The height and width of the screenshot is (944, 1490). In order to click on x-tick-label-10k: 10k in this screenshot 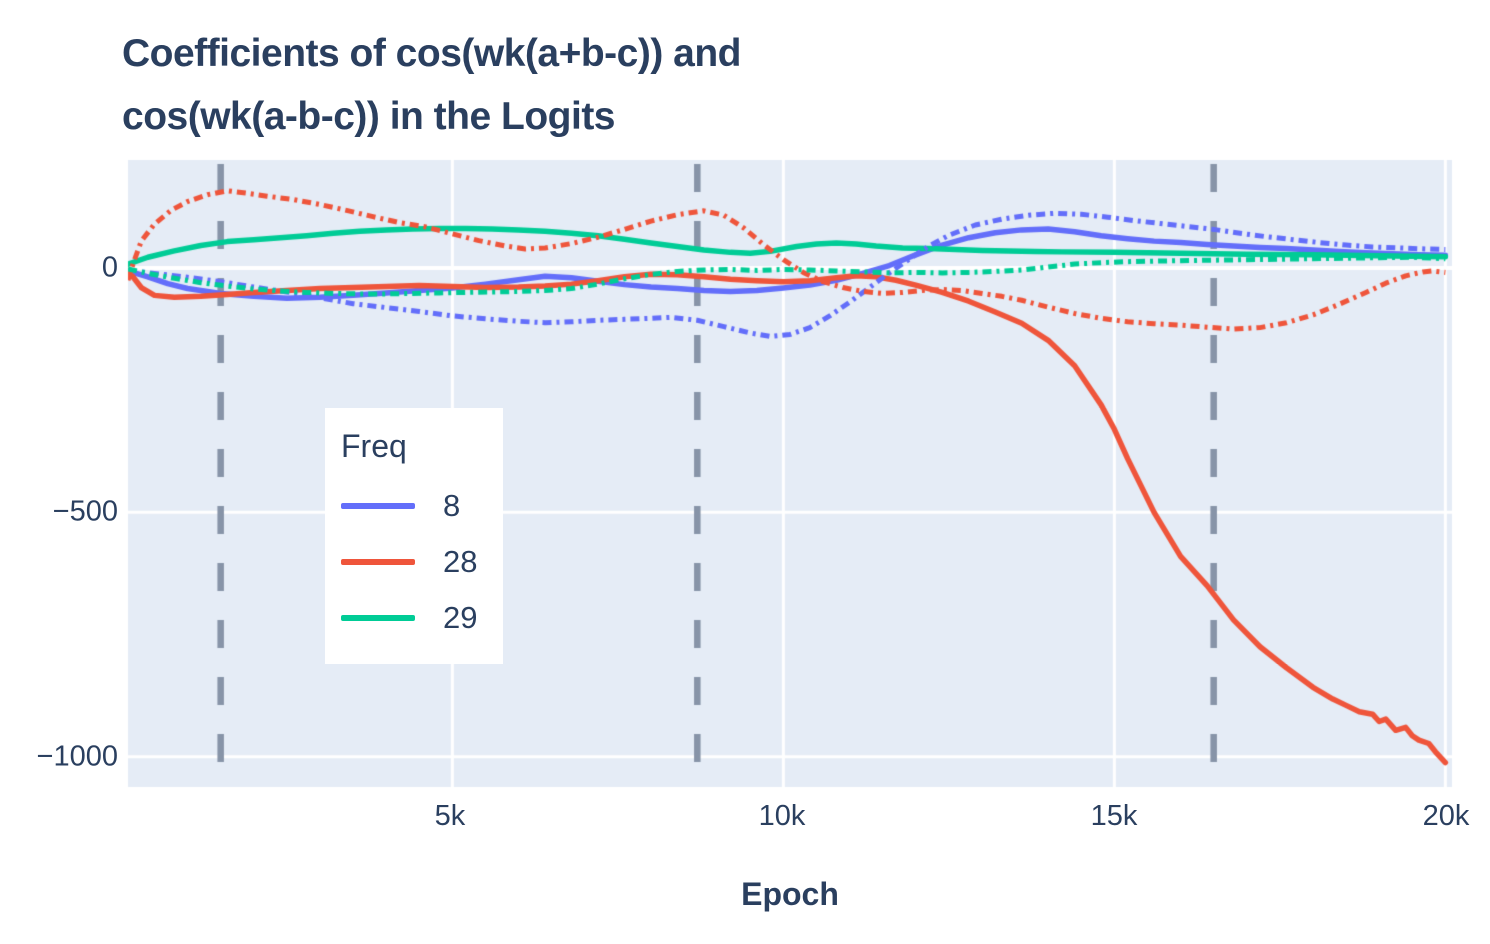, I will do `click(782, 816)`.